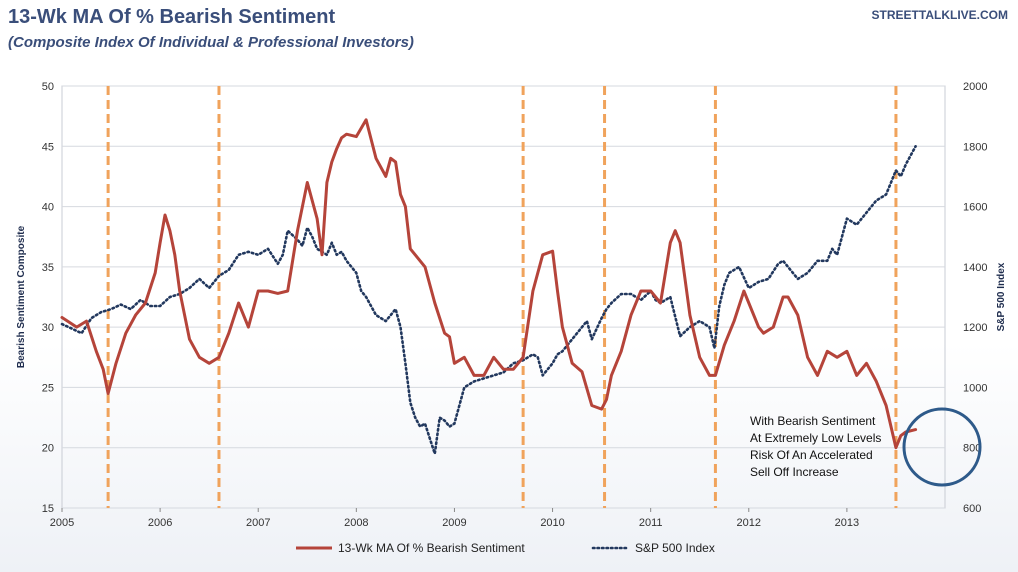 The width and height of the screenshot is (1018, 572). Describe the element at coordinates (48, 268) in the screenshot. I see `y-left-tick-label: 35` at that location.